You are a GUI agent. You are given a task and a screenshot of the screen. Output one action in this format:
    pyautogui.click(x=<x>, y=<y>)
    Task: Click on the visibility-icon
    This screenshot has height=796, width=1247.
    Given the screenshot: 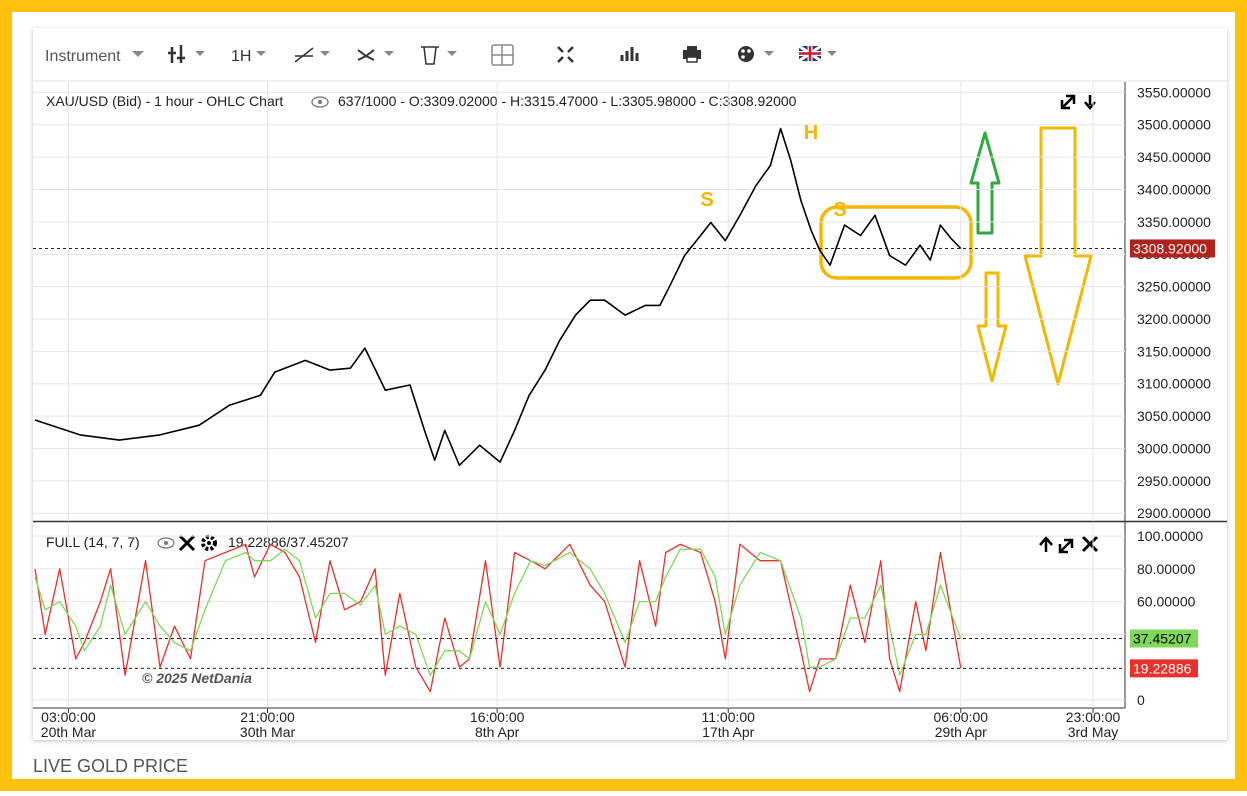 What is the action you would take?
    pyautogui.click(x=320, y=102)
    